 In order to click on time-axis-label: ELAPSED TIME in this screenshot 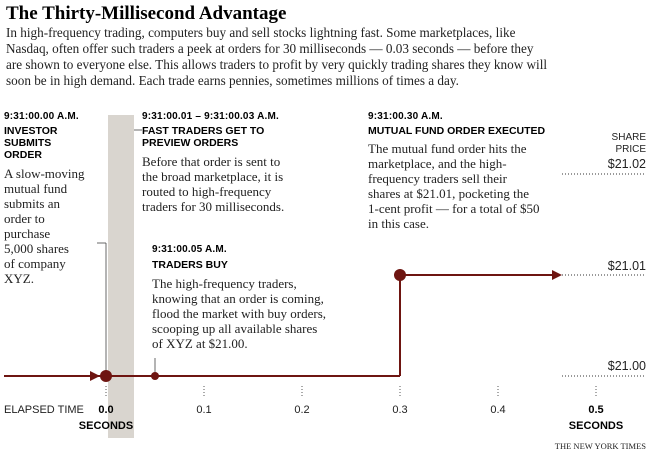, I will do `click(44, 410)`.